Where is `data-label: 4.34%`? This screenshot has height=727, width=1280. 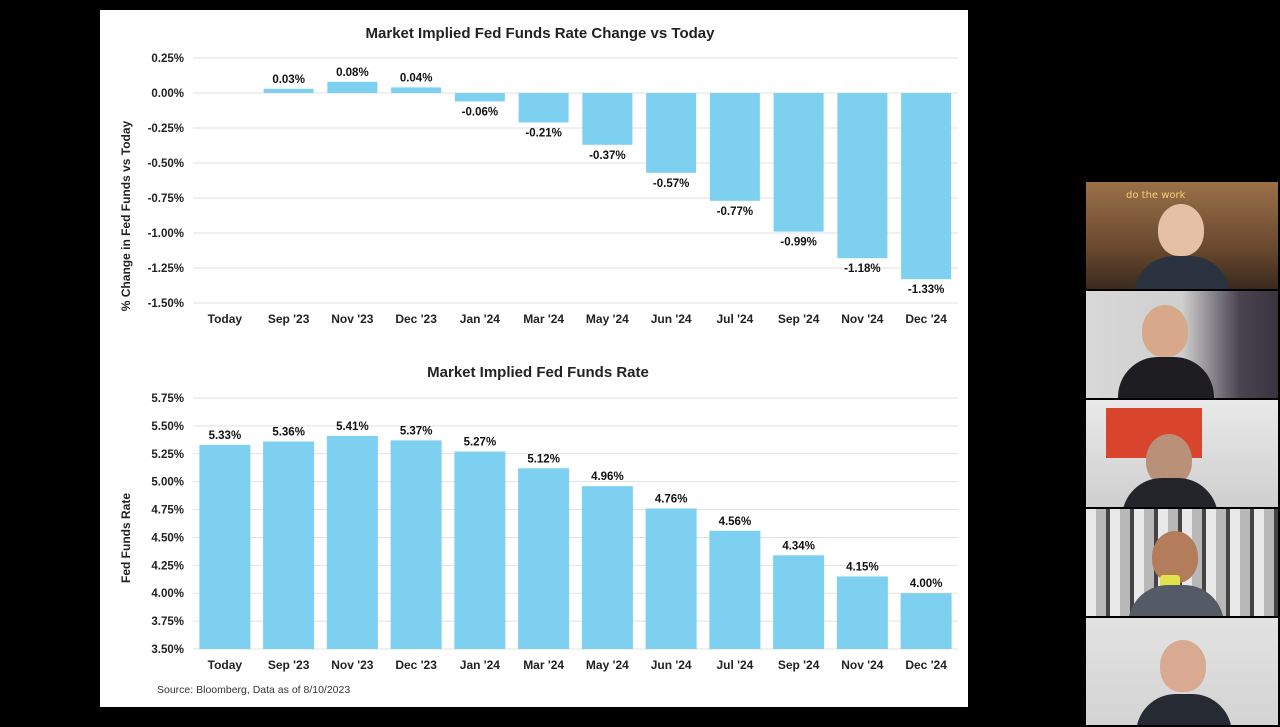 data-label: 4.34% is located at coordinates (798, 546).